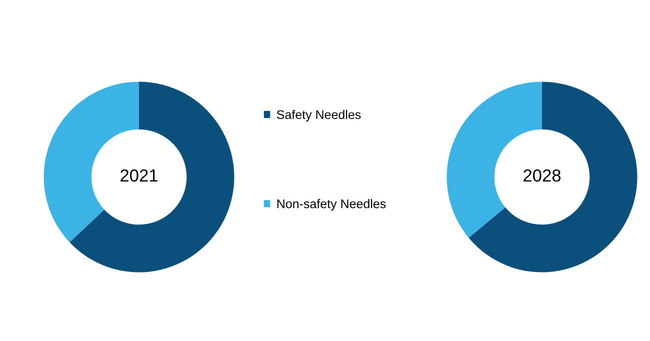 The width and height of the screenshot is (650, 341). What do you see at coordinates (139, 175) in the screenshot?
I see `text: 2021` at bounding box center [139, 175].